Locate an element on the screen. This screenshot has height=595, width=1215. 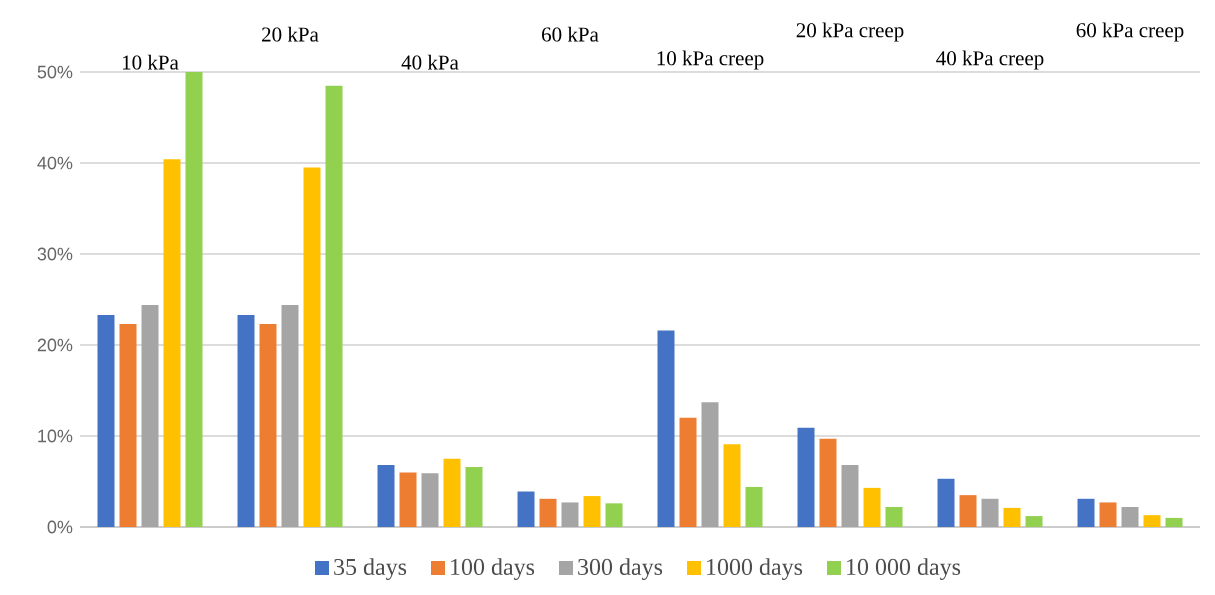
x-tick-label: 40 kPa is located at coordinates (430, 62).